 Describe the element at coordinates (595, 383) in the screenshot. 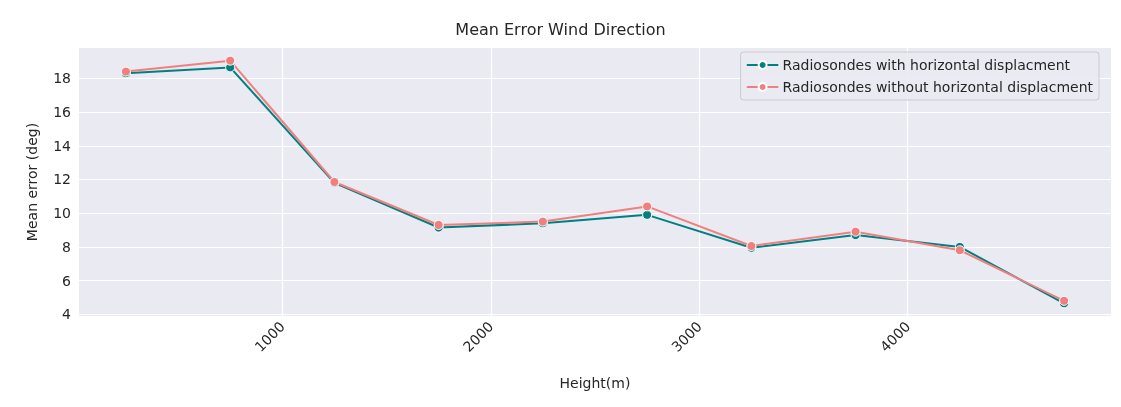

I see `x-axis-title: Height(m)` at that location.